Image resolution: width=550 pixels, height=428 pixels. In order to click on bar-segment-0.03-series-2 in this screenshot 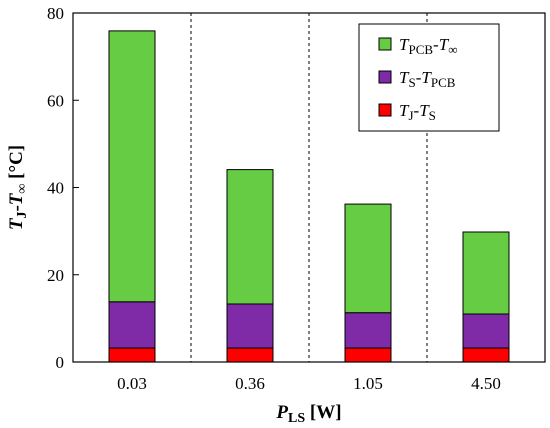, I will do `click(132, 166)`.